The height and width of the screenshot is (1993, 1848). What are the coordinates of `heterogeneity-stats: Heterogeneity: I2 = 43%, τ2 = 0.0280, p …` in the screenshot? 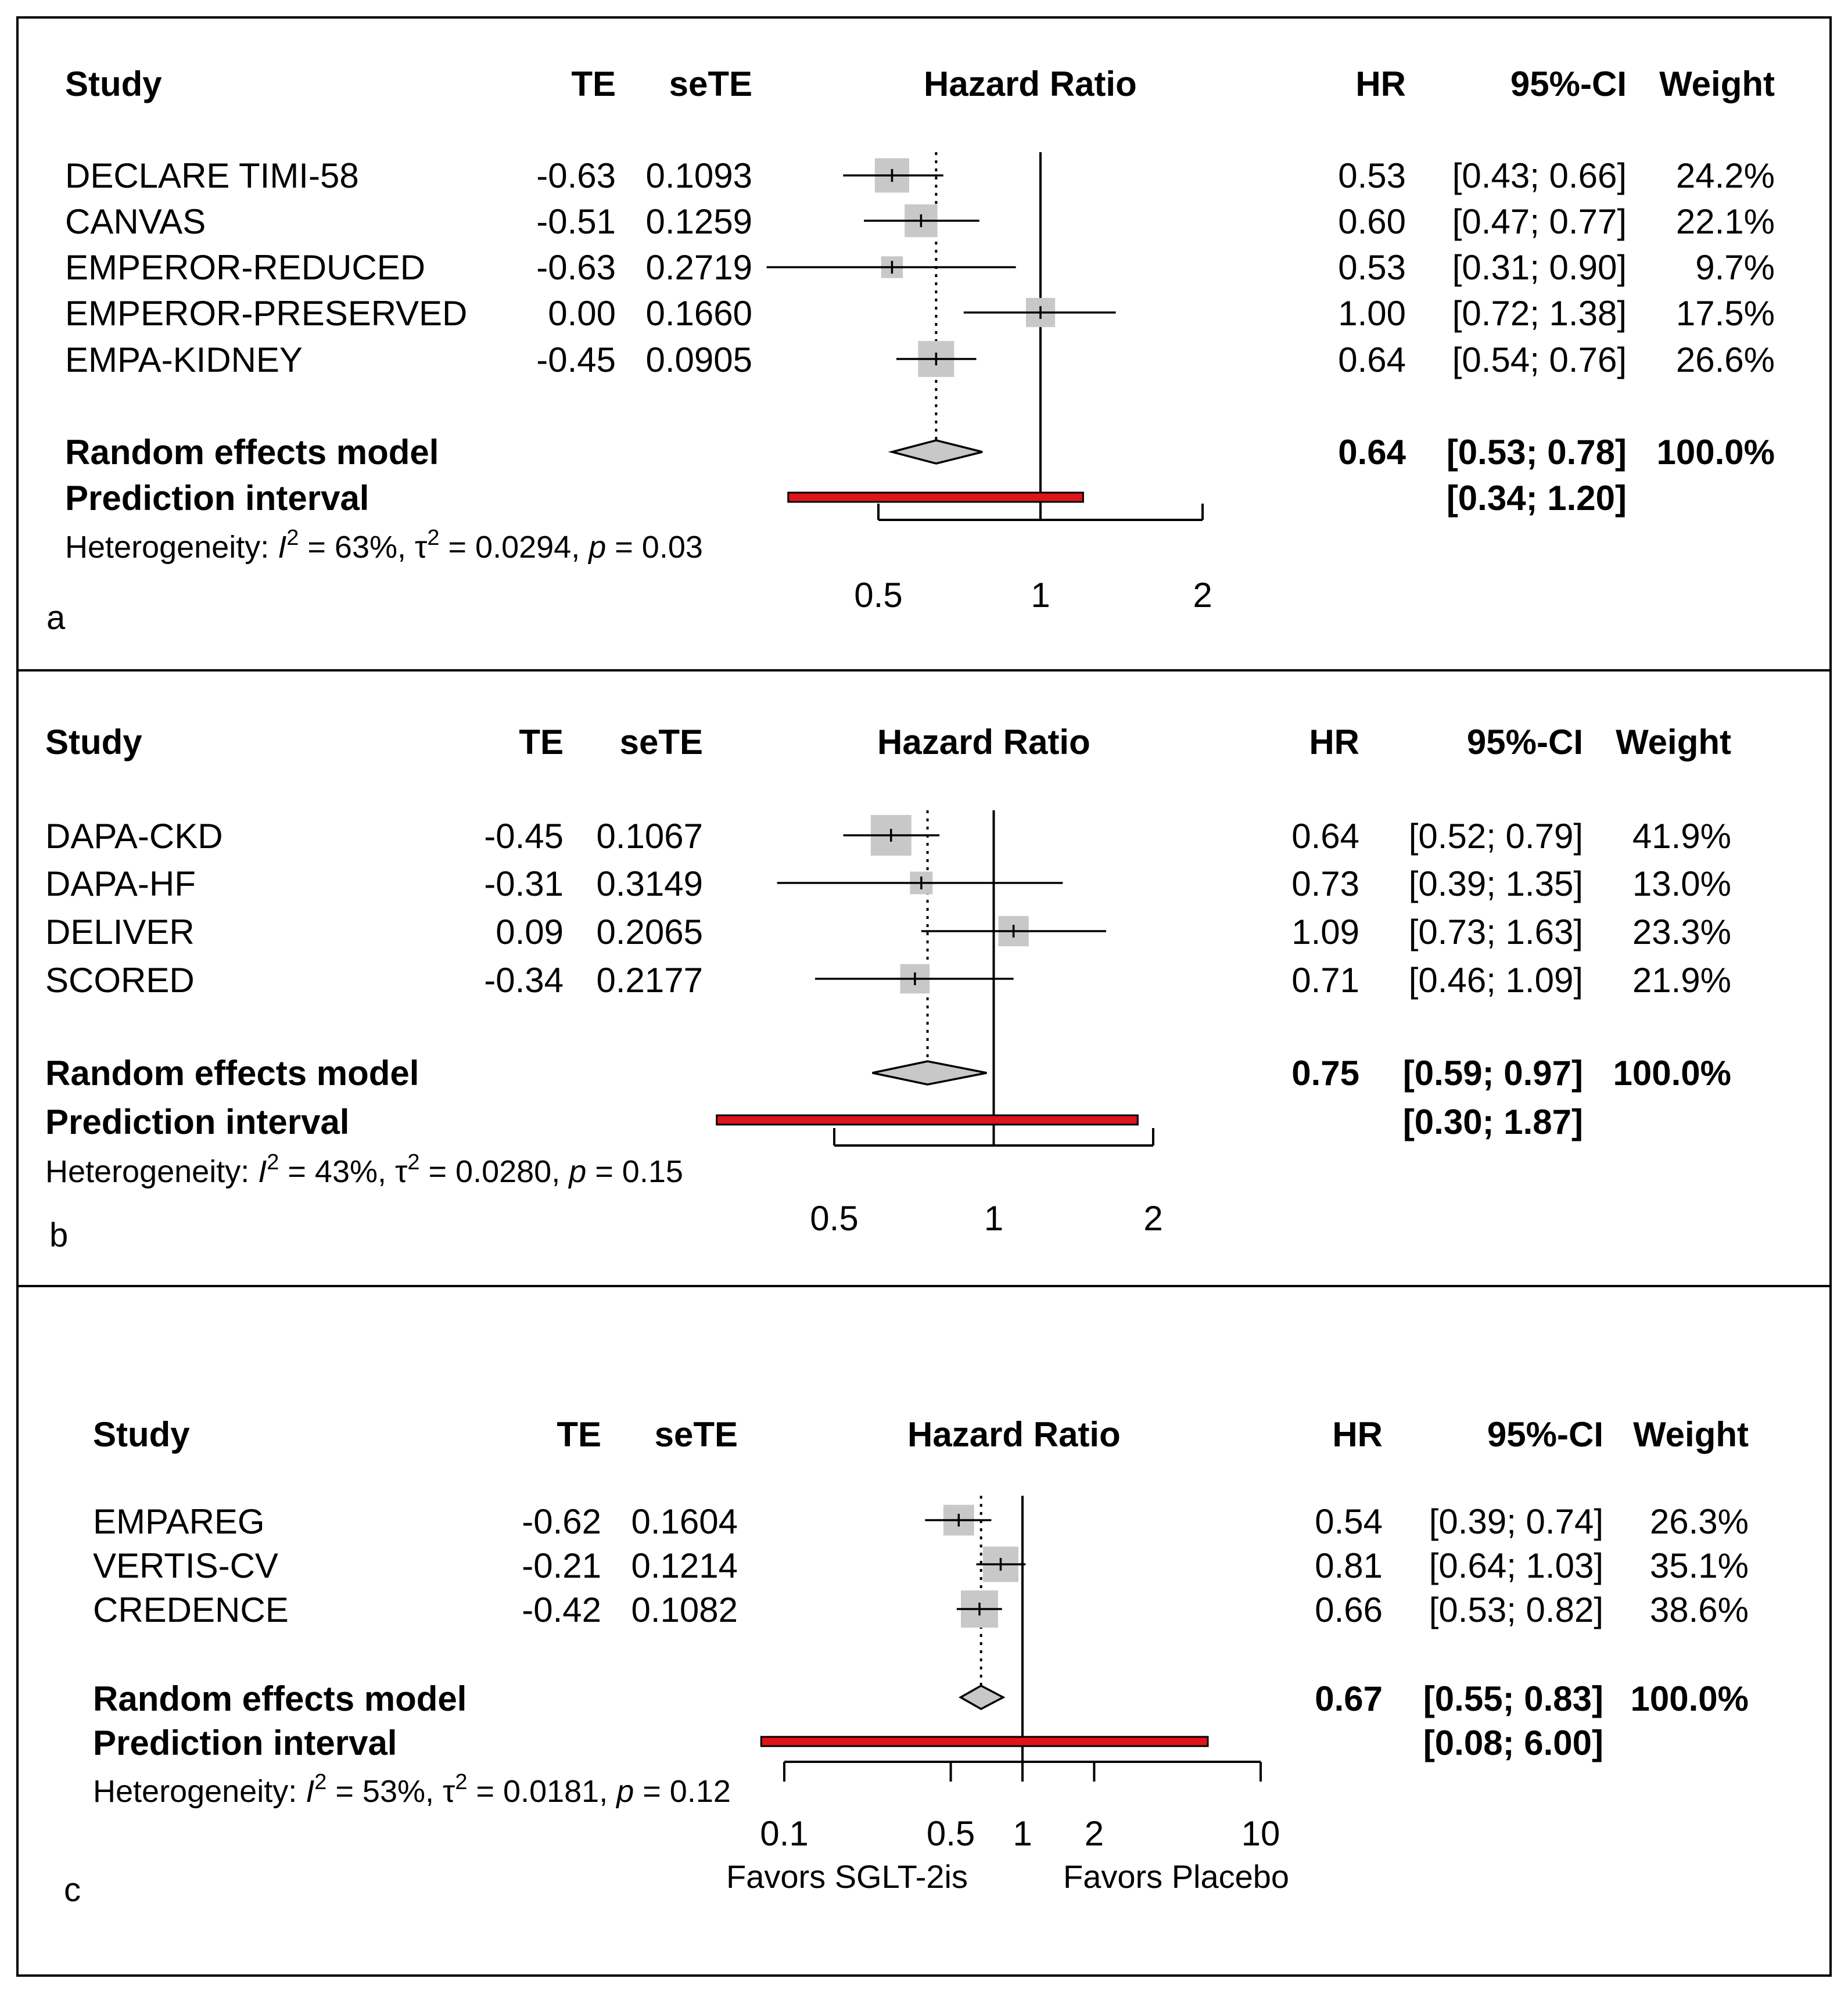 It's located at (364, 1169).